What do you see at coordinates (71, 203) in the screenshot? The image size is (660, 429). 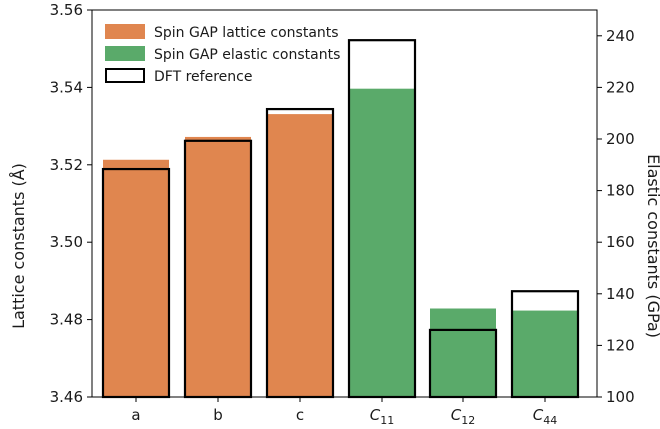 I see `left-axis-ticks: 3.46 3.48 3.50 3.52 3.54 3.56` at bounding box center [71, 203].